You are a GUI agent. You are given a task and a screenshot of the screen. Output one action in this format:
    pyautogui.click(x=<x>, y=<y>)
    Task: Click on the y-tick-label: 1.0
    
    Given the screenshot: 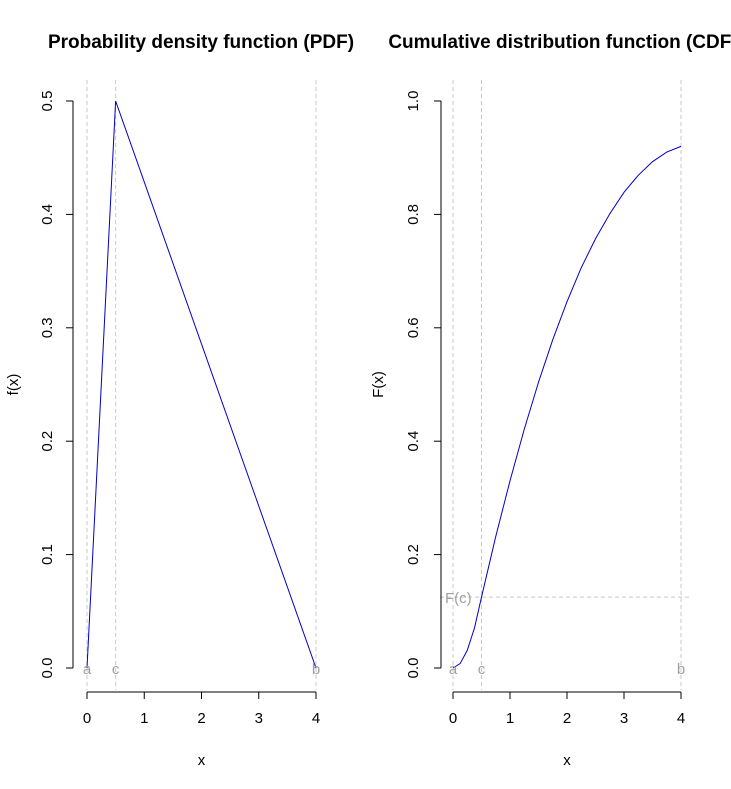 What is the action you would take?
    pyautogui.click(x=413, y=101)
    